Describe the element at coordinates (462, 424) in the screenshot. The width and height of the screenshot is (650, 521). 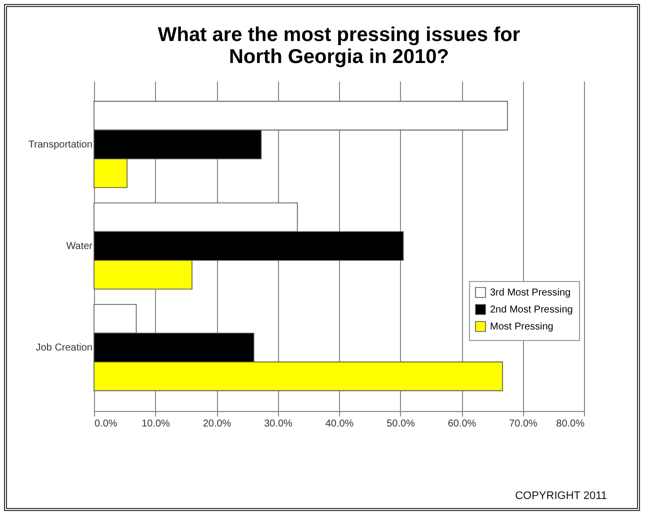
I see `x-tick-label: 60.0%` at that location.